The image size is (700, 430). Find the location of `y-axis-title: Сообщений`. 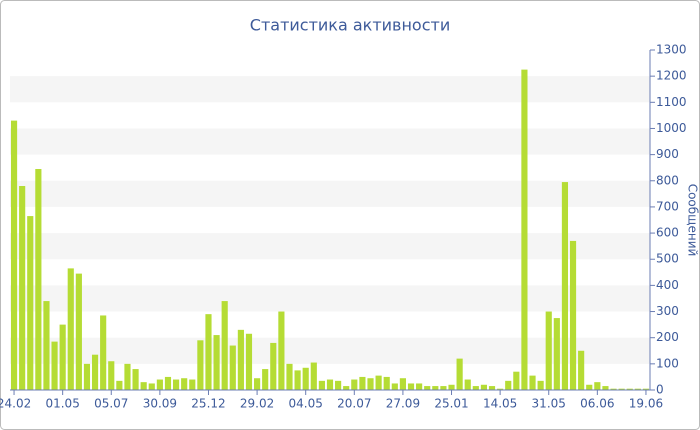

y-axis-title: Сообщений is located at coordinates (693, 220).